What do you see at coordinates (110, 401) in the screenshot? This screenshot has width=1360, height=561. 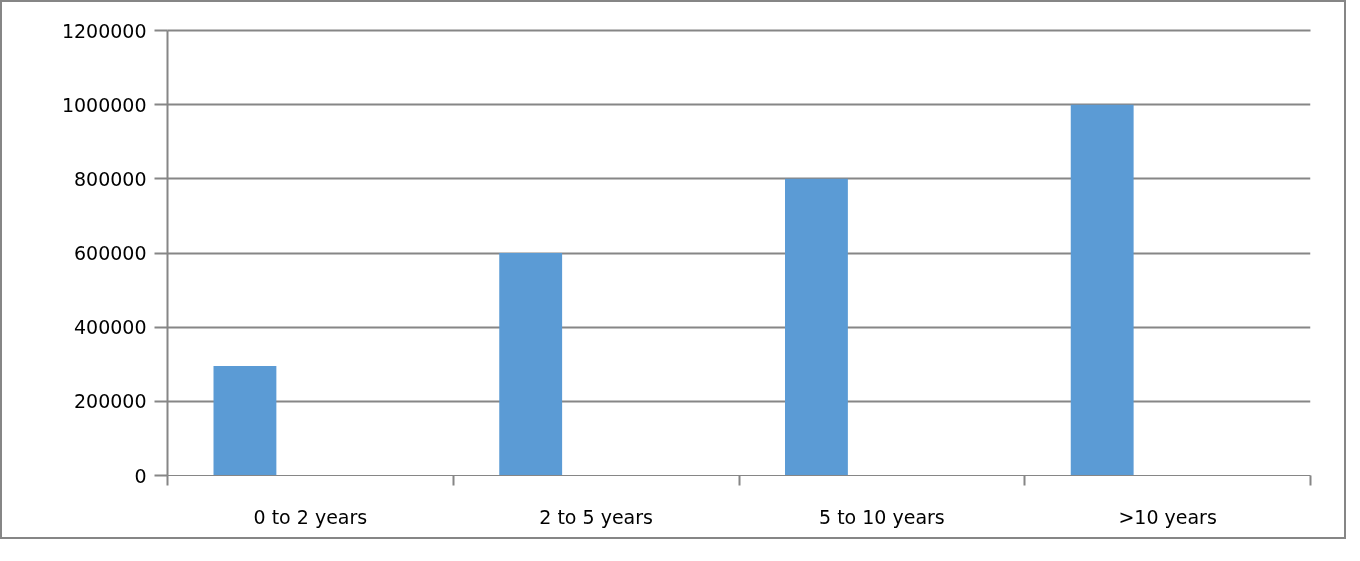 I see `y-tick-label: 200000` at bounding box center [110, 401].